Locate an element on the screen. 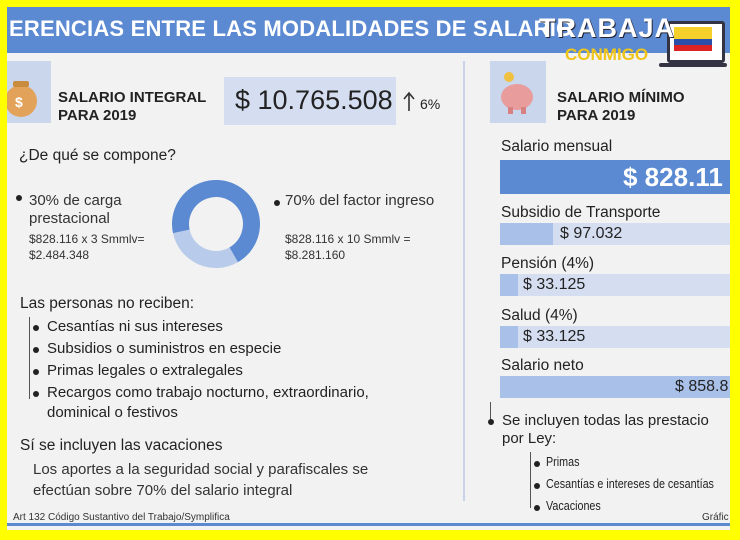 Image resolution: width=740 pixels, height=540 pixels. laptop-base-icon is located at coordinates (693, 65).